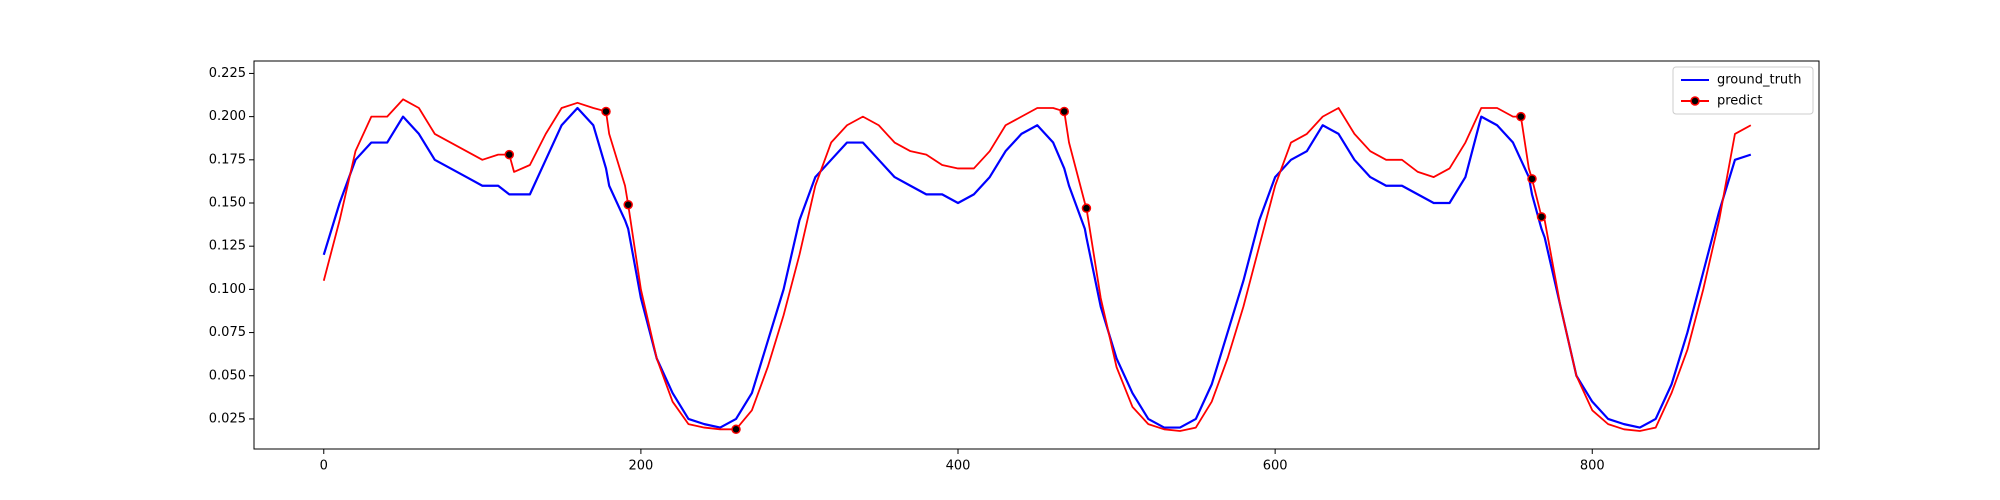 This screenshot has width=2000, height=500. What do you see at coordinates (1743, 90) in the screenshot?
I see `legend-box` at bounding box center [1743, 90].